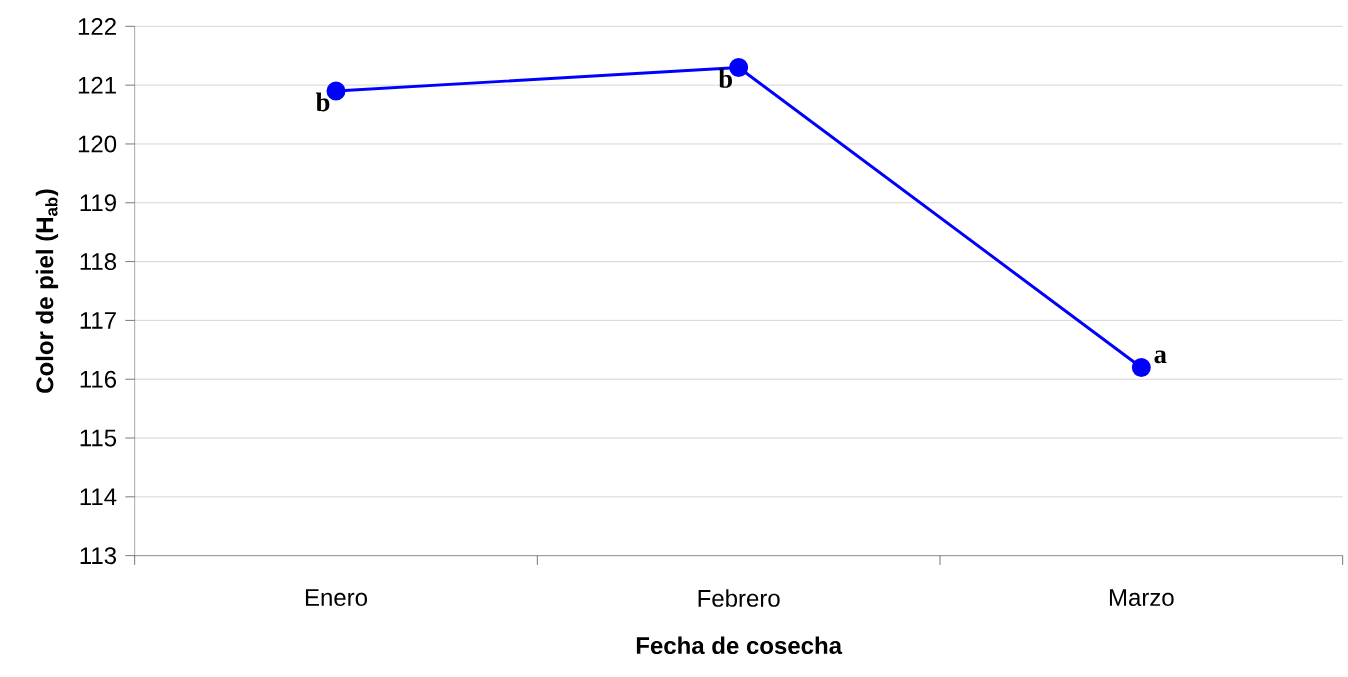 This screenshot has width=1348, height=677. What do you see at coordinates (1141, 597) in the screenshot?
I see `x-tick-label: Marzo` at bounding box center [1141, 597].